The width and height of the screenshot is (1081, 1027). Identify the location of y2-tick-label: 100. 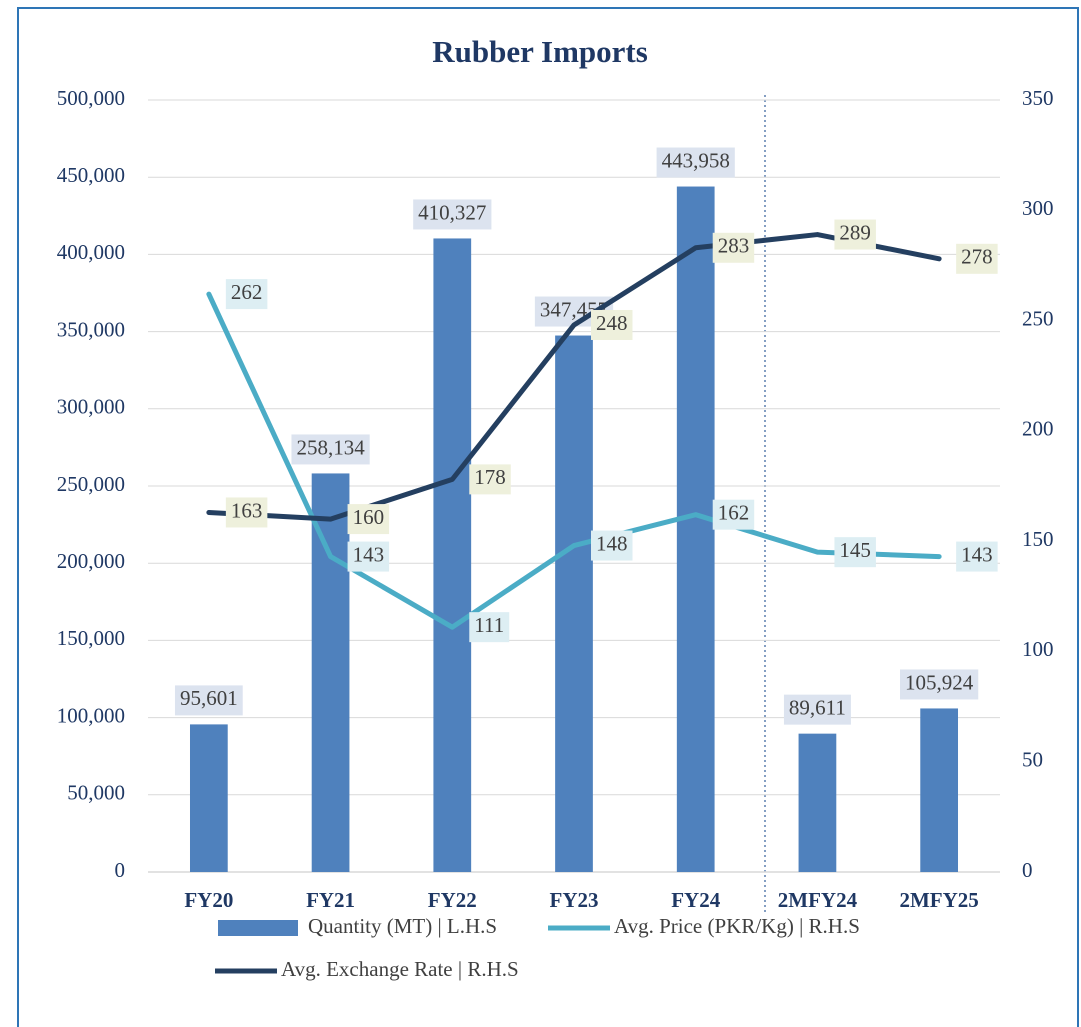
(1038, 649).